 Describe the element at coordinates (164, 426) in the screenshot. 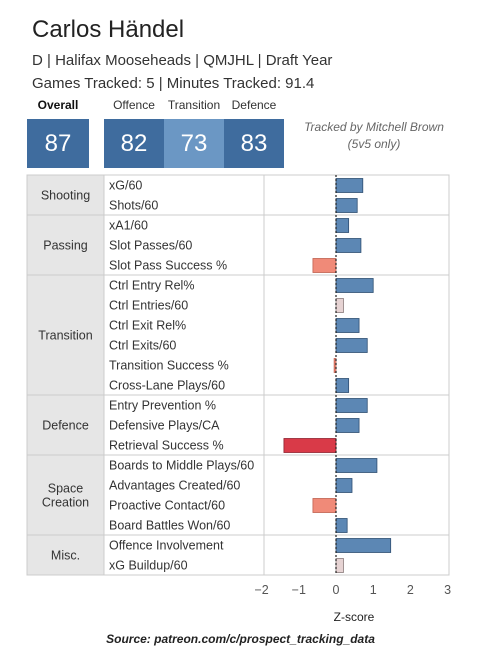

I see `metric-label: Defensive Plays/CA` at that location.